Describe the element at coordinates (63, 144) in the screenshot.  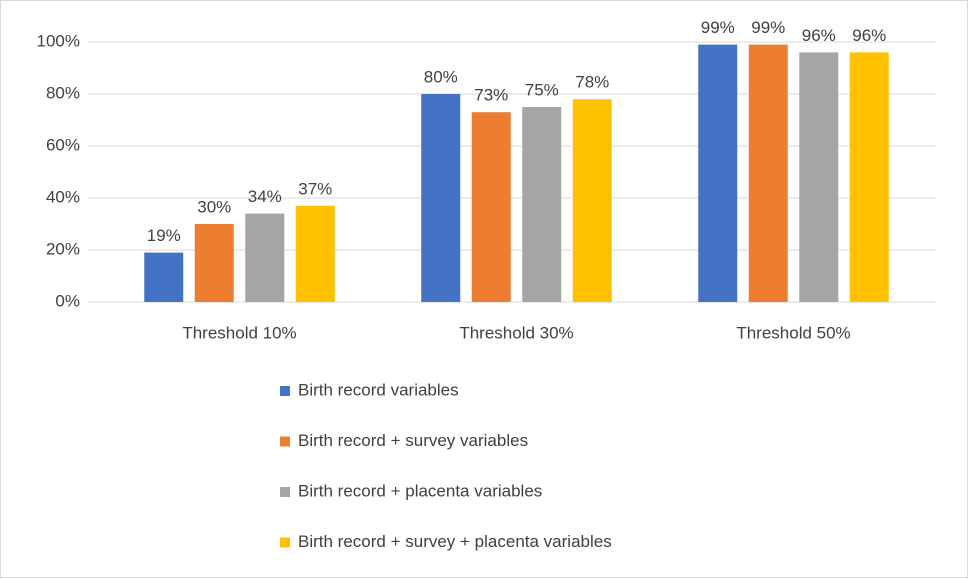
I see `y-tick-label: 60%` at that location.